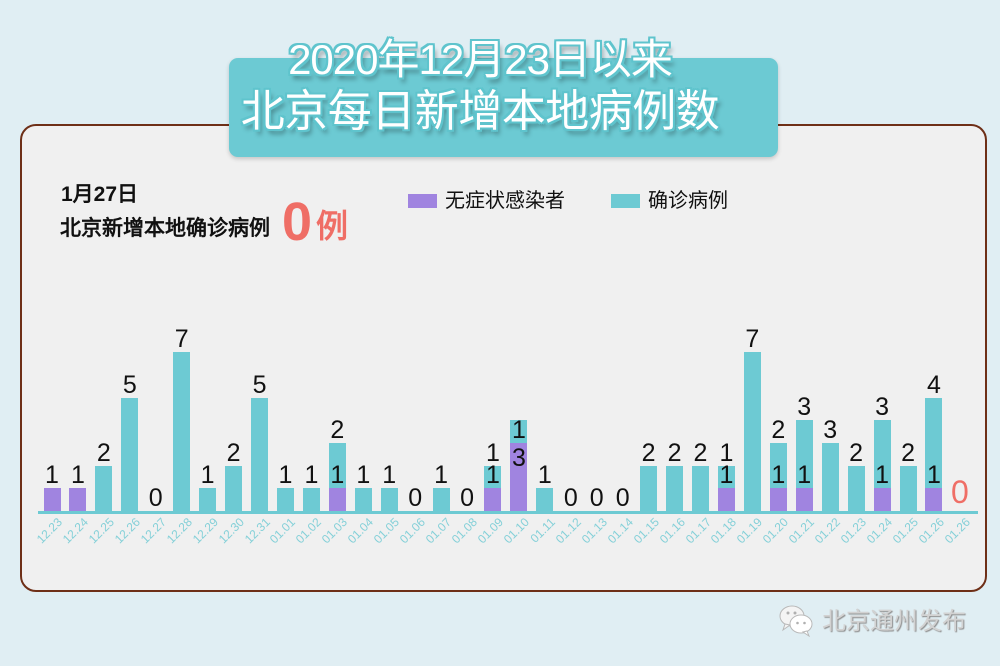 The width and height of the screenshot is (1000, 666). Describe the element at coordinates (100, 194) in the screenshot. I see `summary-date: 1月27日` at that location.